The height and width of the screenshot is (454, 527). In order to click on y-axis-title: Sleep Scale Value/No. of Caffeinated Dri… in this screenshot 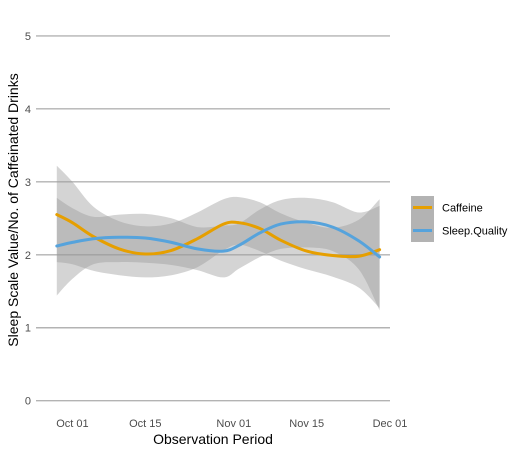, I will do `click(13, 209)`.